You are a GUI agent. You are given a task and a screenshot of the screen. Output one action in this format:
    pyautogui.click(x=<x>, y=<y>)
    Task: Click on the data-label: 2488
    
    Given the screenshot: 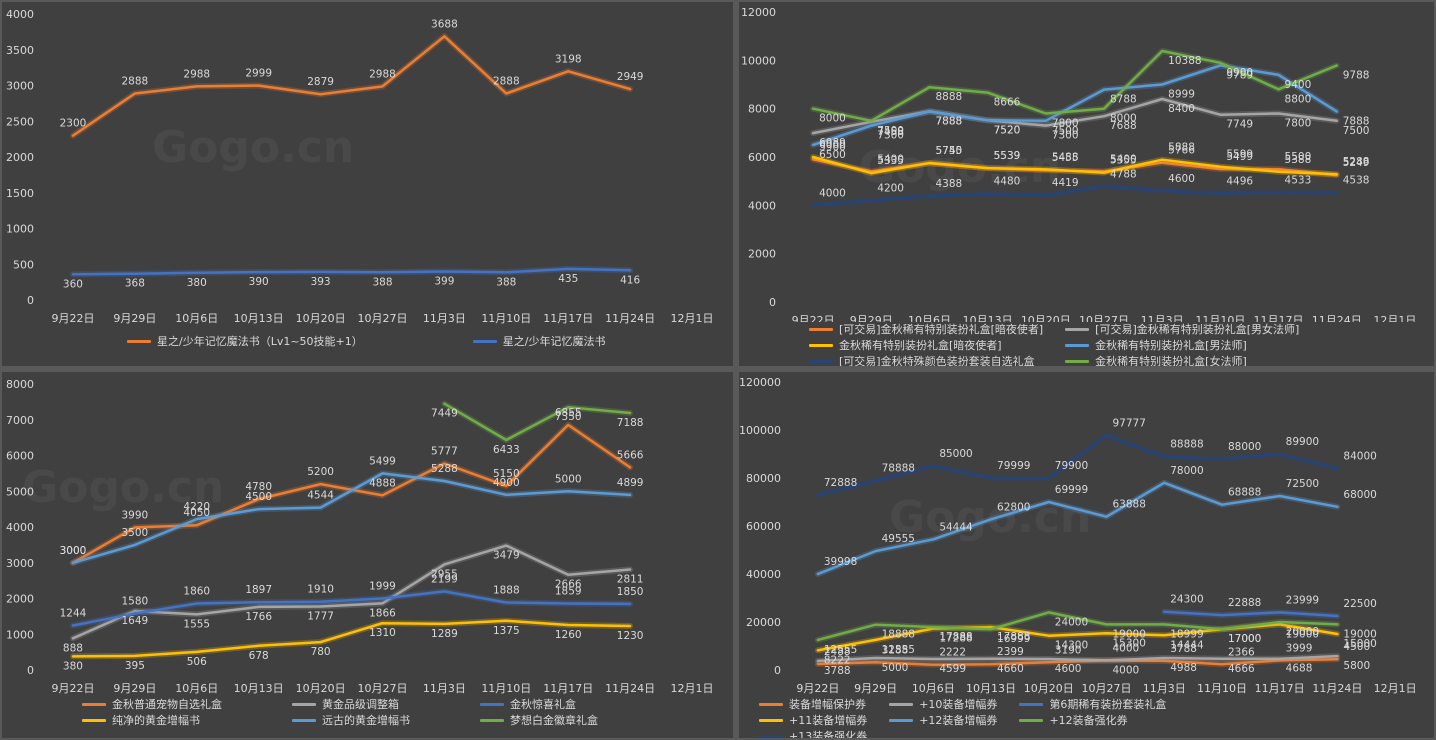 What is the action you would take?
    pyautogui.click(x=837, y=652)
    